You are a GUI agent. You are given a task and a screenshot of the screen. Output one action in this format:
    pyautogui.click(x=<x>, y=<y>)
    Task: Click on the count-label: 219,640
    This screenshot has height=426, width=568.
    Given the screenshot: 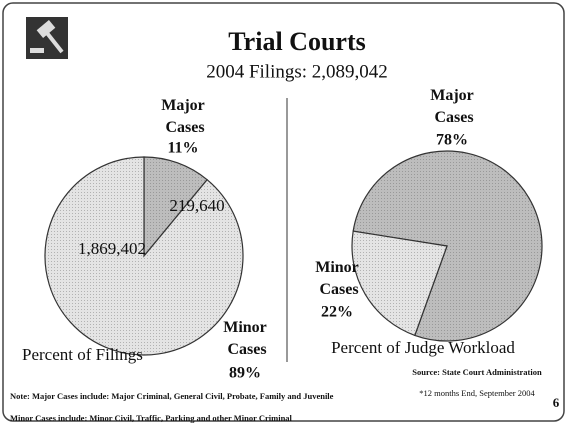 What is the action you would take?
    pyautogui.click(x=196, y=205)
    